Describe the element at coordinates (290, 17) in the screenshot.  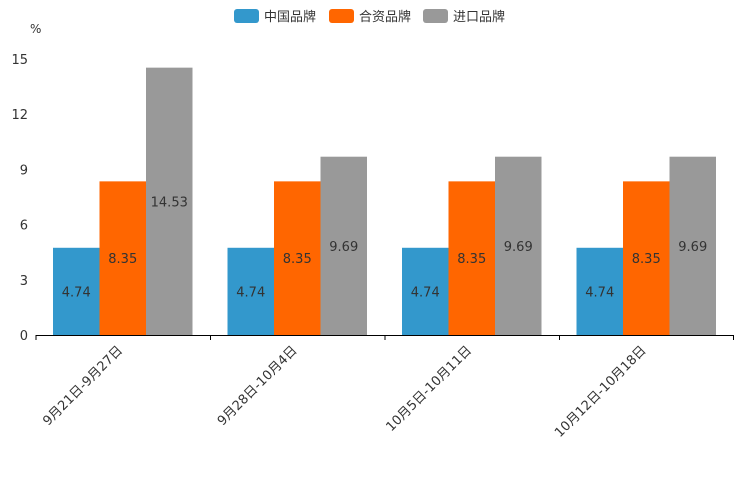
I see `legend-label: 中国品牌` at that location.